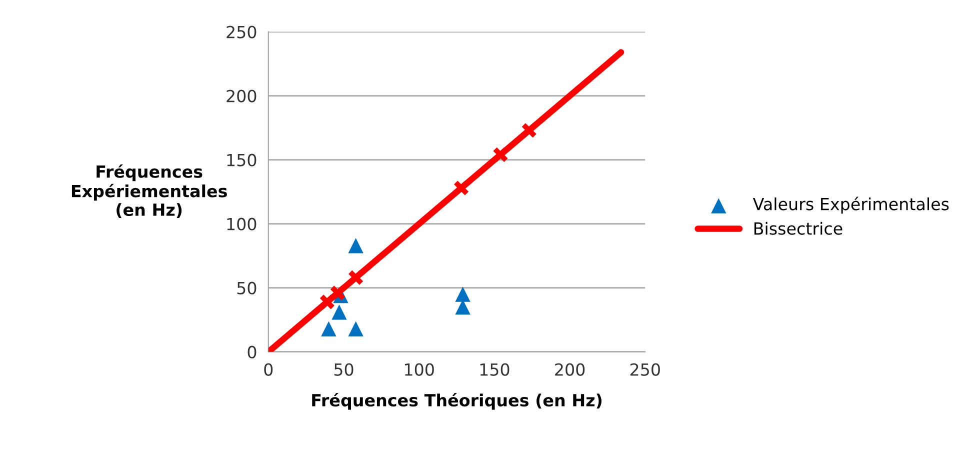 The image size is (976, 454). I want to click on x-tick-label: 50, so click(344, 369).